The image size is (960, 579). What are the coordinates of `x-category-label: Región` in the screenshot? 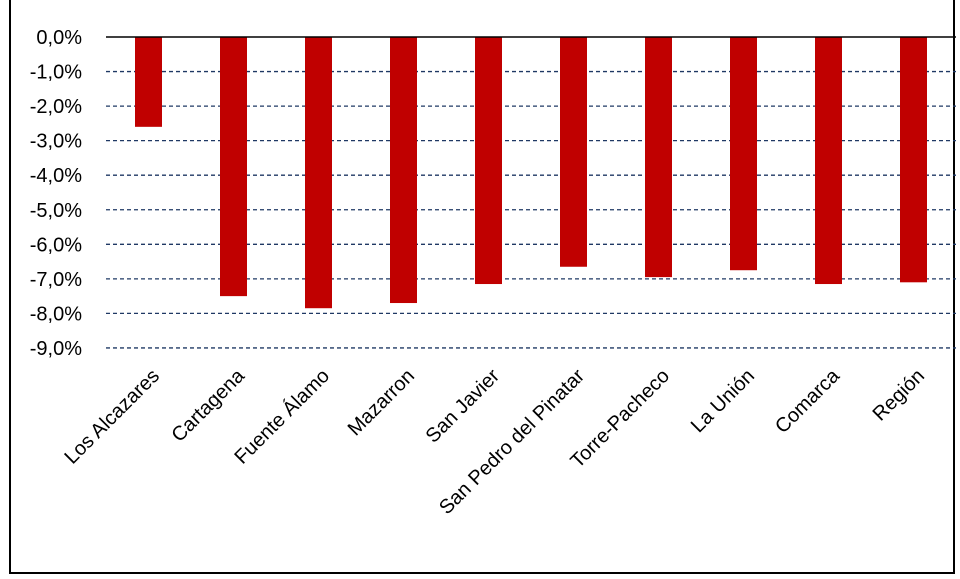 It's located at (899, 395).